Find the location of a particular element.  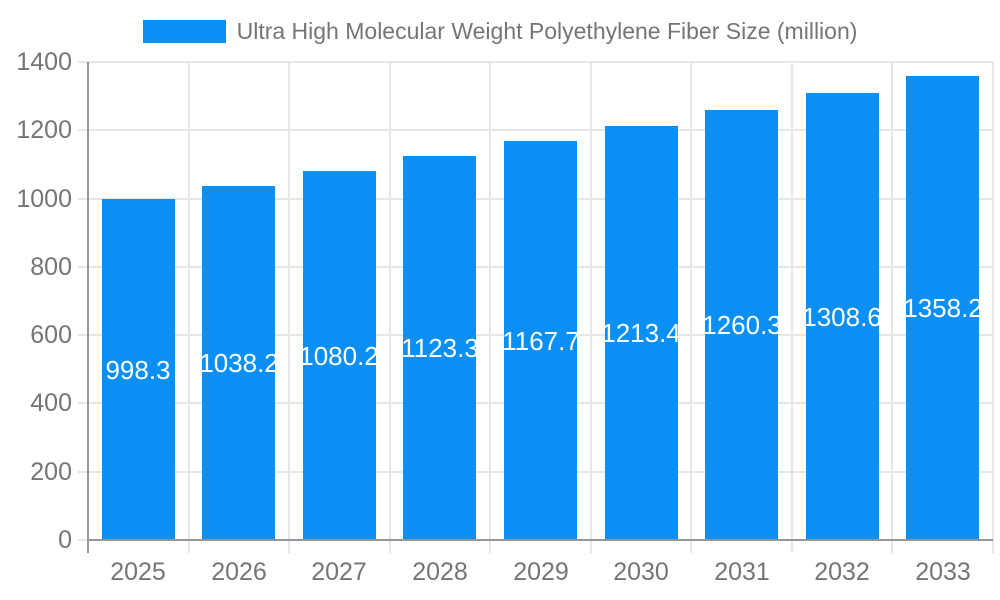

bar-value-label: 1167.7 is located at coordinates (541, 341).